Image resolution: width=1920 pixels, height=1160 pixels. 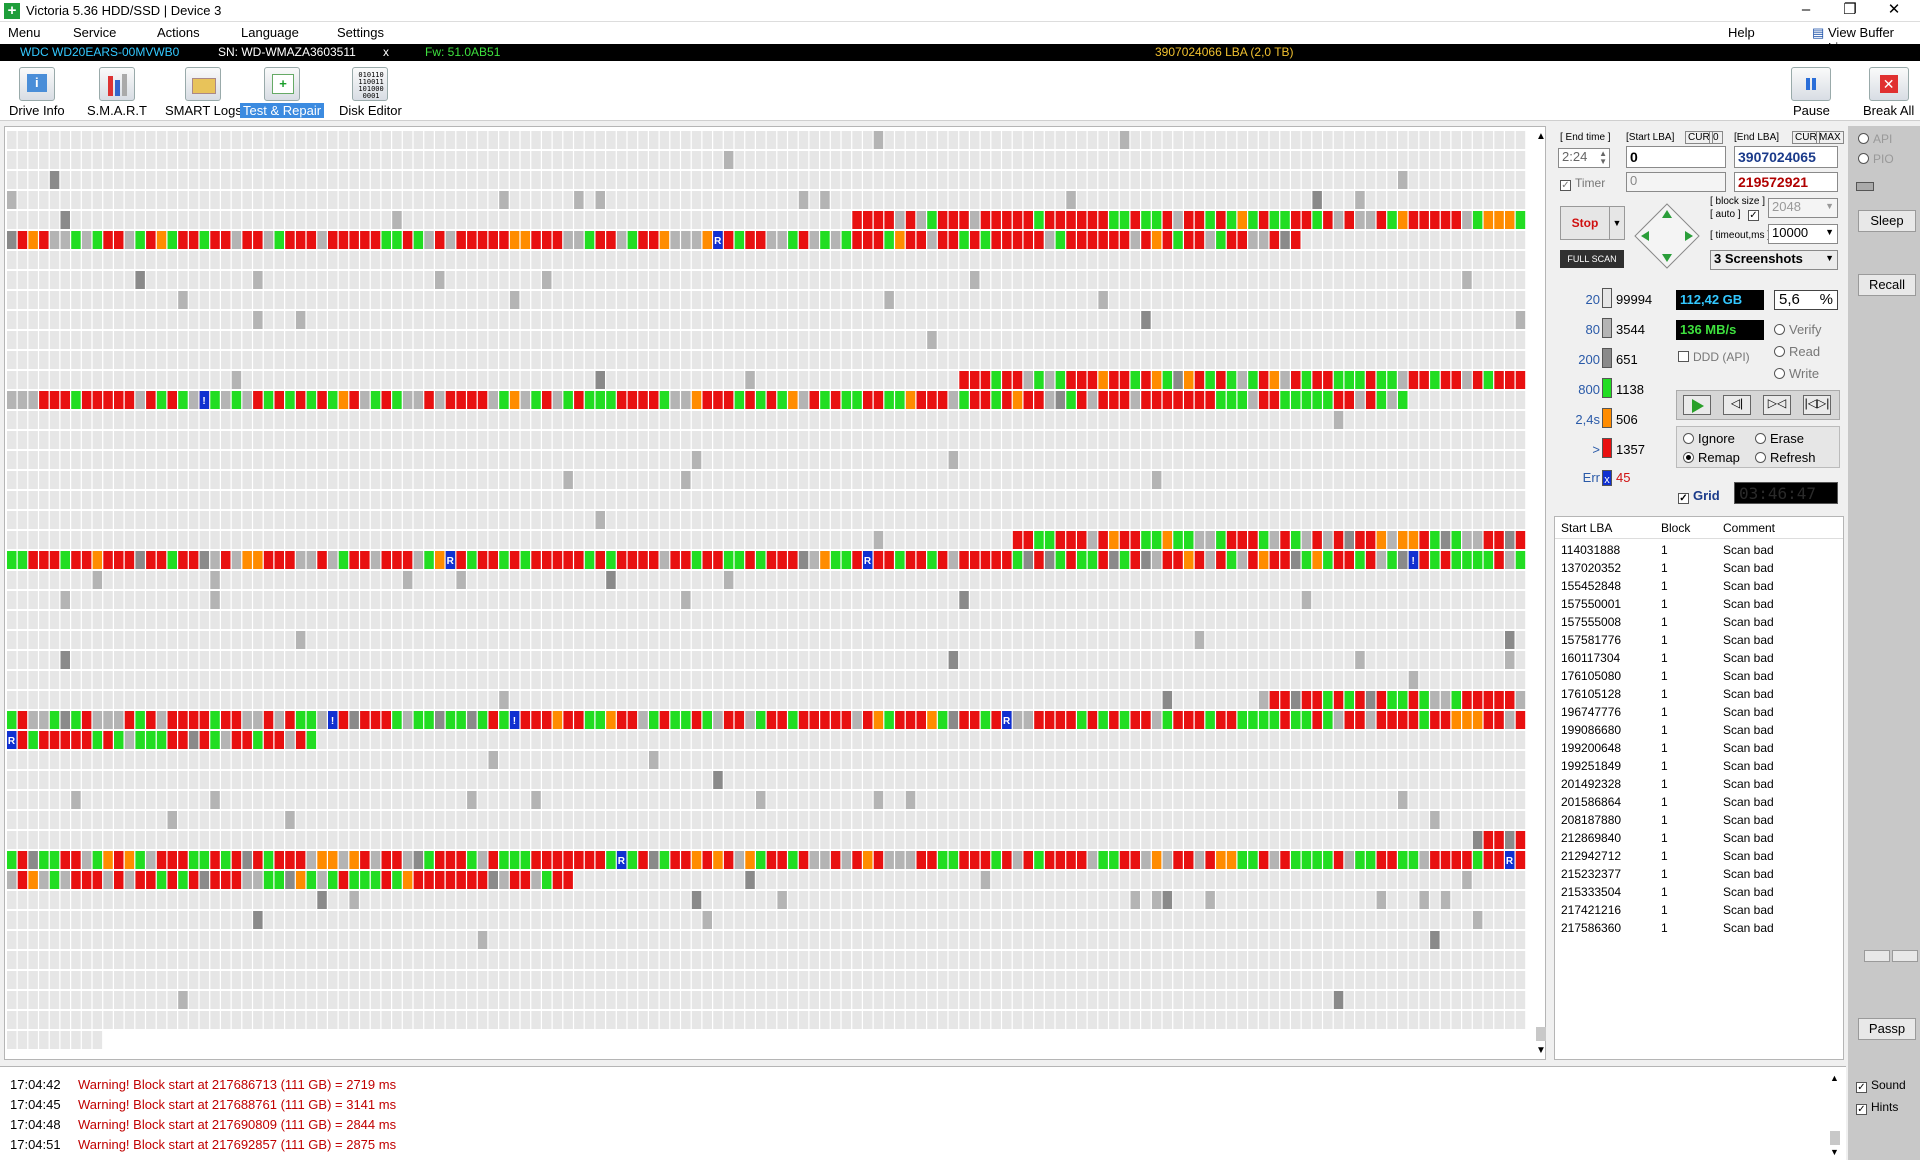 What do you see at coordinates (360, 32) in the screenshot?
I see `menu-settings: Settings` at bounding box center [360, 32].